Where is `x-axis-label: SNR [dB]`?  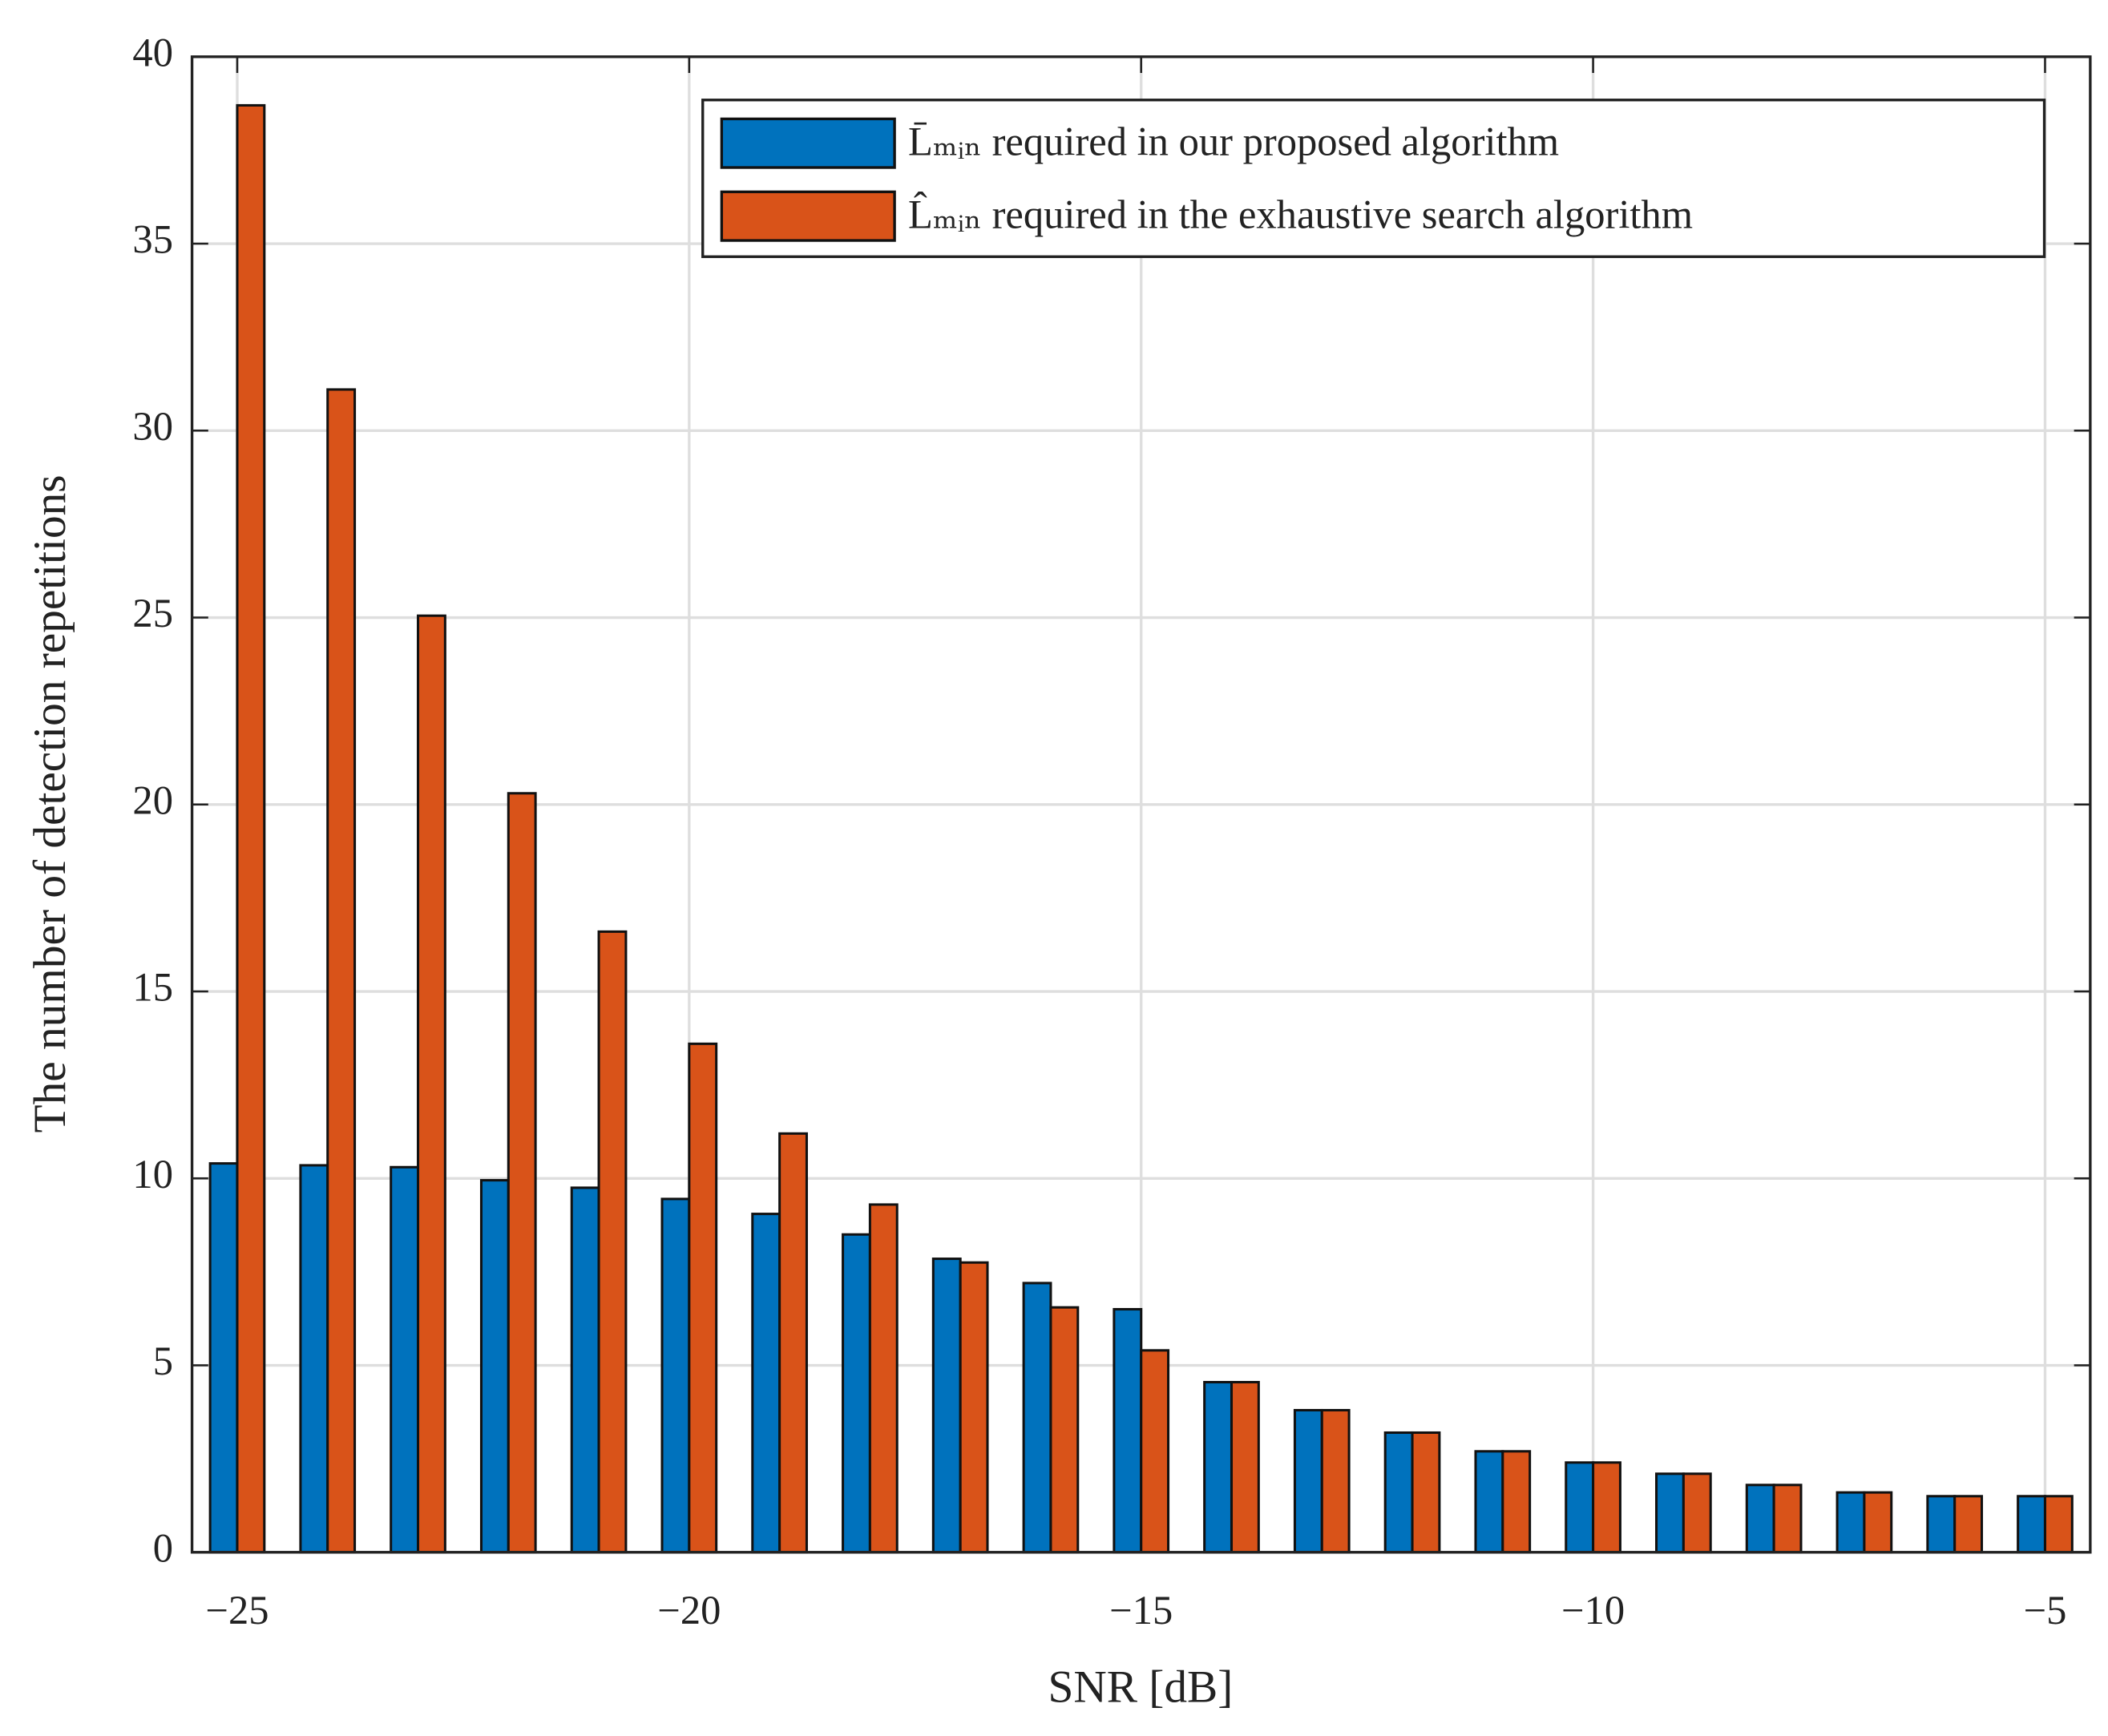
x-axis-label: SNR [dB] is located at coordinates (1140, 1687).